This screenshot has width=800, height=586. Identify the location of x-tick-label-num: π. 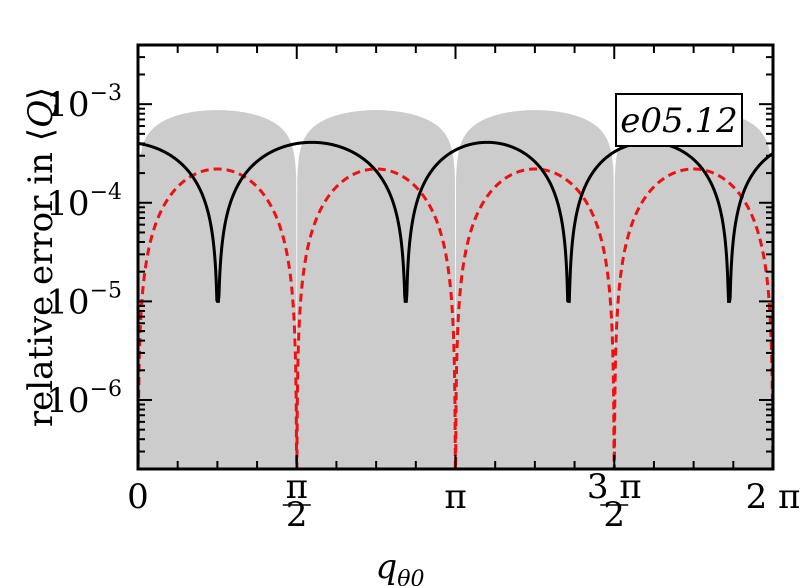
(297, 487).